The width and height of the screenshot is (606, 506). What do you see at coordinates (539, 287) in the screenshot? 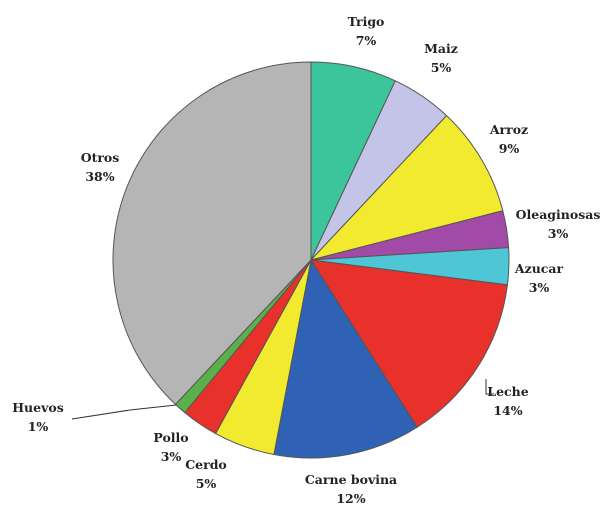
I see `slice-value-label-azucar: 3%` at bounding box center [539, 287].